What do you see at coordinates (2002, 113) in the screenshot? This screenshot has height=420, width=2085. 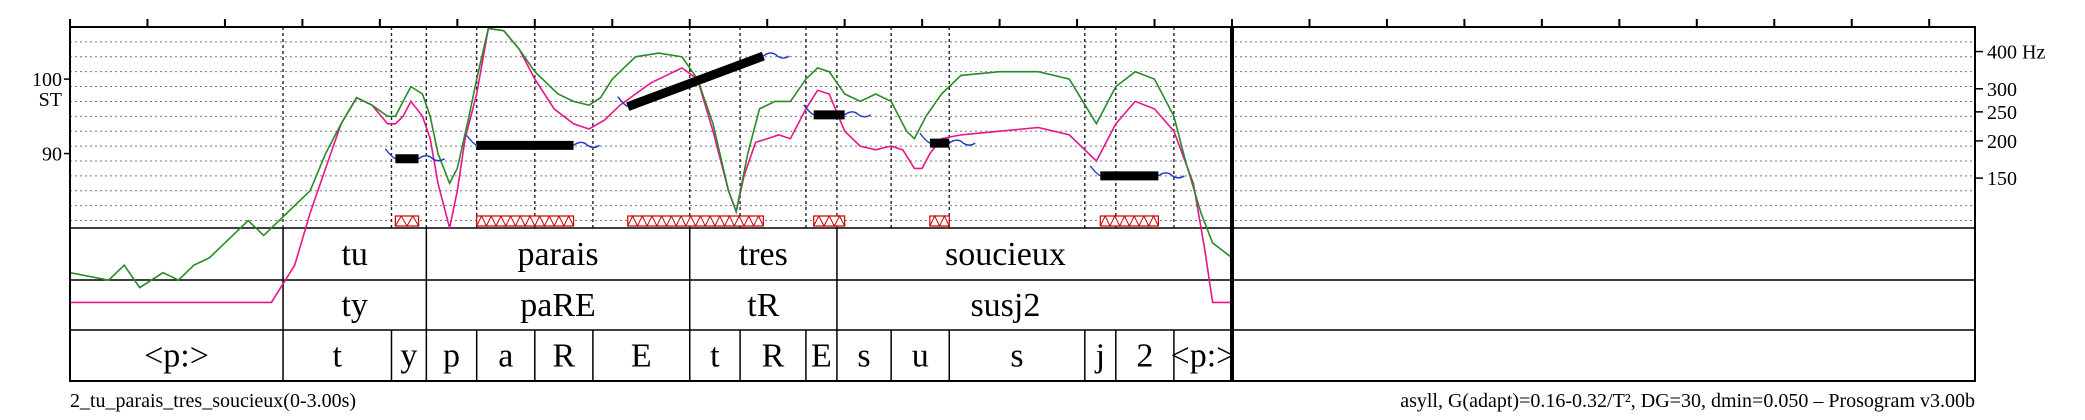 I see `hz-tick-label: 250` at bounding box center [2002, 113].